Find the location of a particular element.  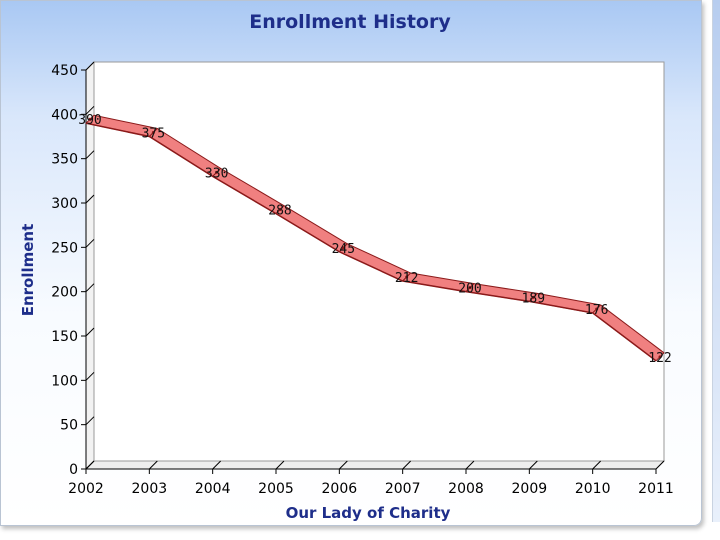

x-tick-label: 2004 is located at coordinates (213, 489).